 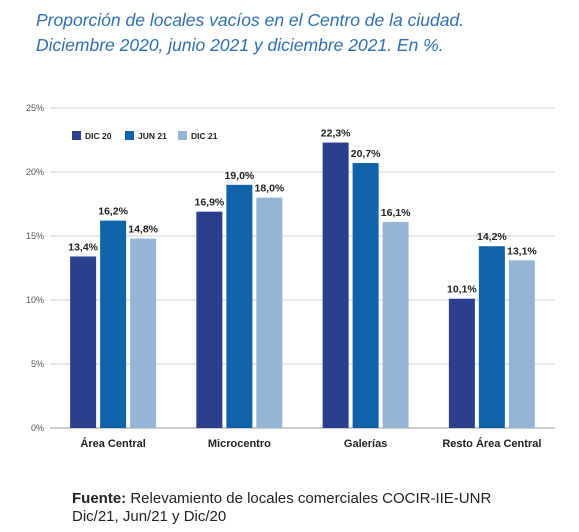 What do you see at coordinates (239, 176) in the screenshot?
I see `data-label: 19,0%` at bounding box center [239, 176].